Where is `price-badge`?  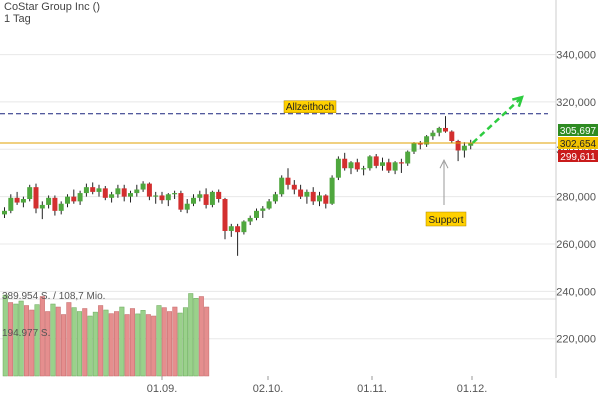 price-badge is located at coordinates (578, 155).